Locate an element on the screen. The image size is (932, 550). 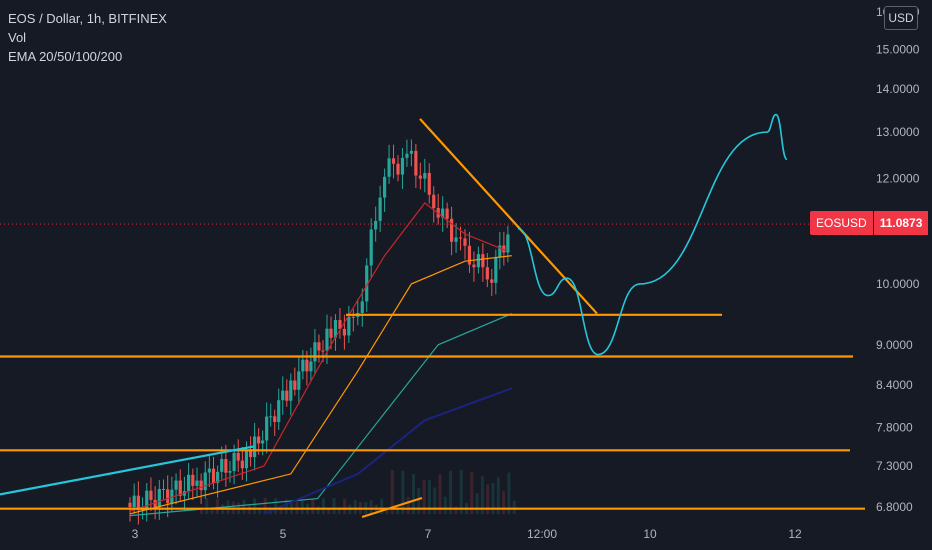
resistance-trendline is located at coordinates (508, 216).